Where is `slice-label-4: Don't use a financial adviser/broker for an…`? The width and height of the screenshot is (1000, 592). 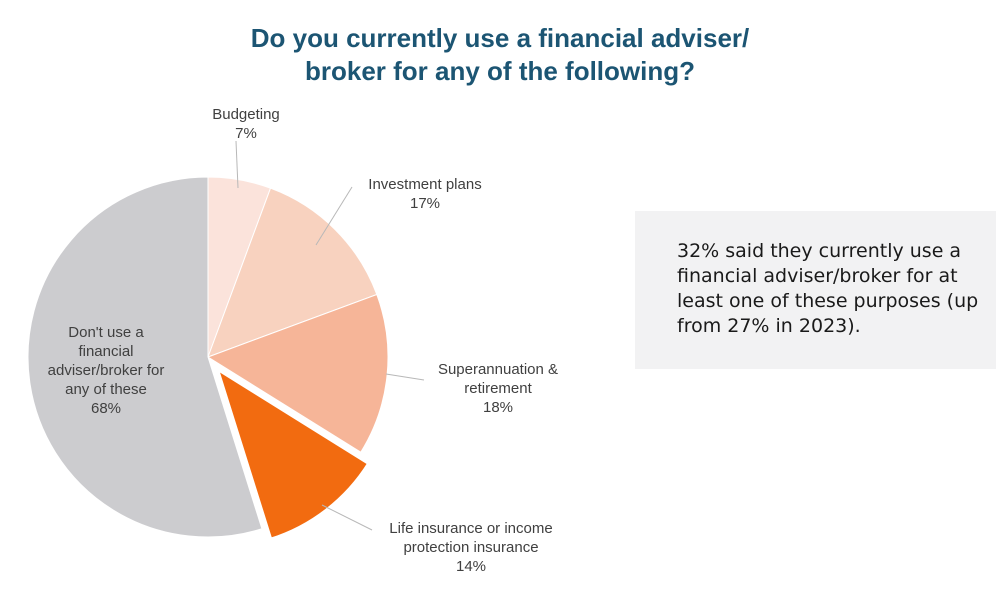 slice-label-4: Don't use a financial adviser/broker for an… is located at coordinates (106, 370).